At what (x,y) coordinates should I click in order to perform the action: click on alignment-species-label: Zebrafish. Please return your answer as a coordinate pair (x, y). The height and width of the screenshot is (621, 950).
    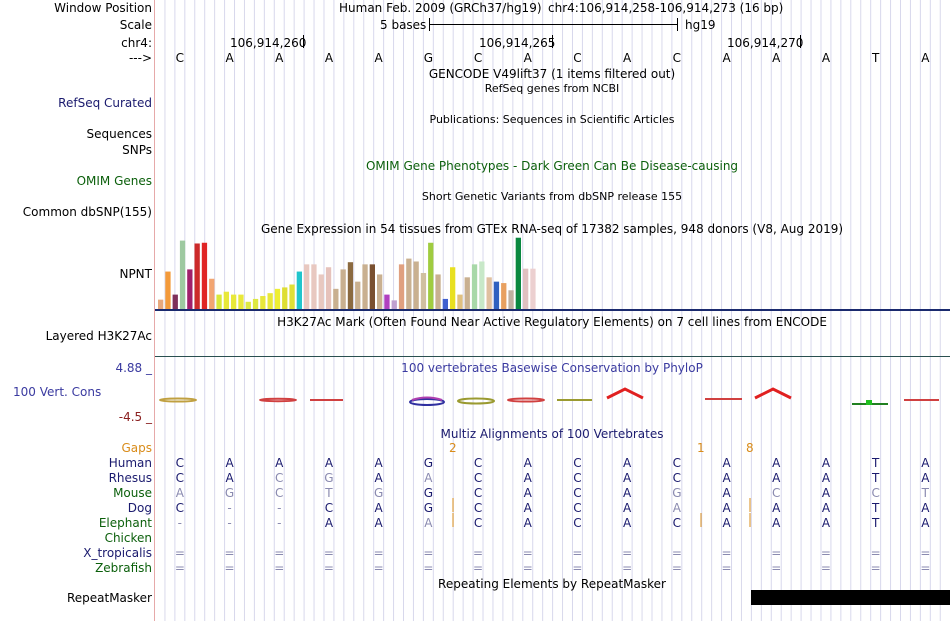
    Looking at the image, I should click on (123, 568).